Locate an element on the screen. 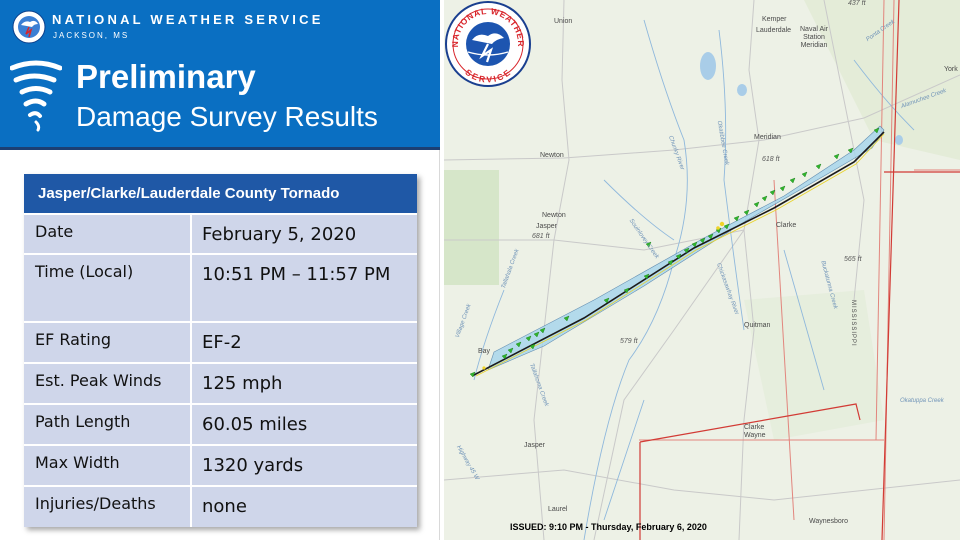 This screenshot has height=540, width=960. place-label: Meridian is located at coordinates (767, 137).